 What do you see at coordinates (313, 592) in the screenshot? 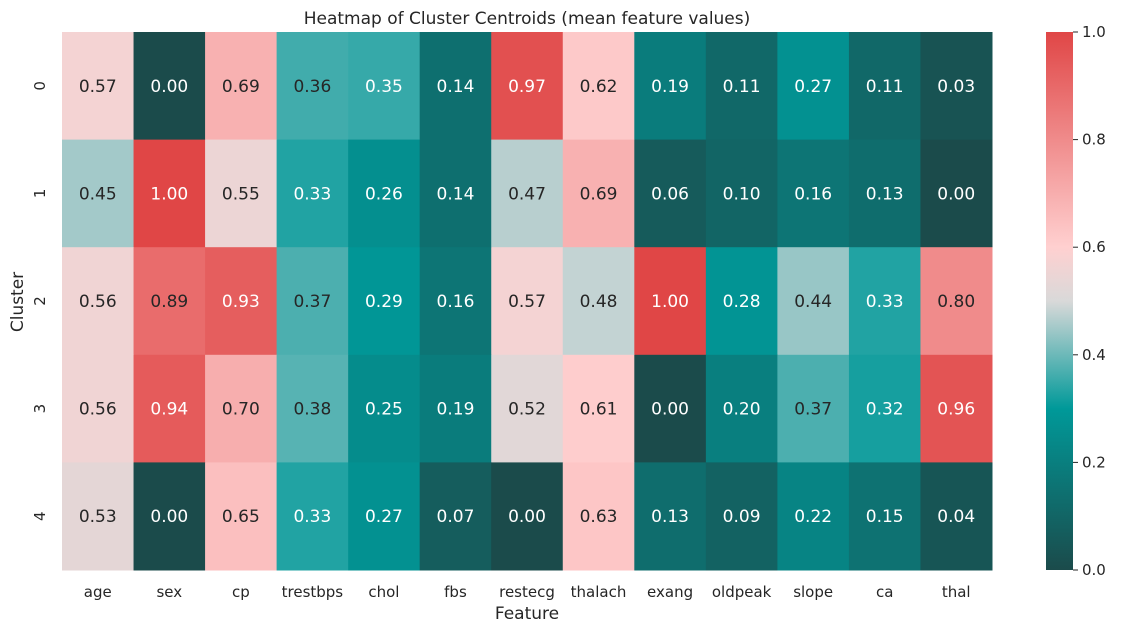
I see `x-tick-label: trestbps` at bounding box center [313, 592].